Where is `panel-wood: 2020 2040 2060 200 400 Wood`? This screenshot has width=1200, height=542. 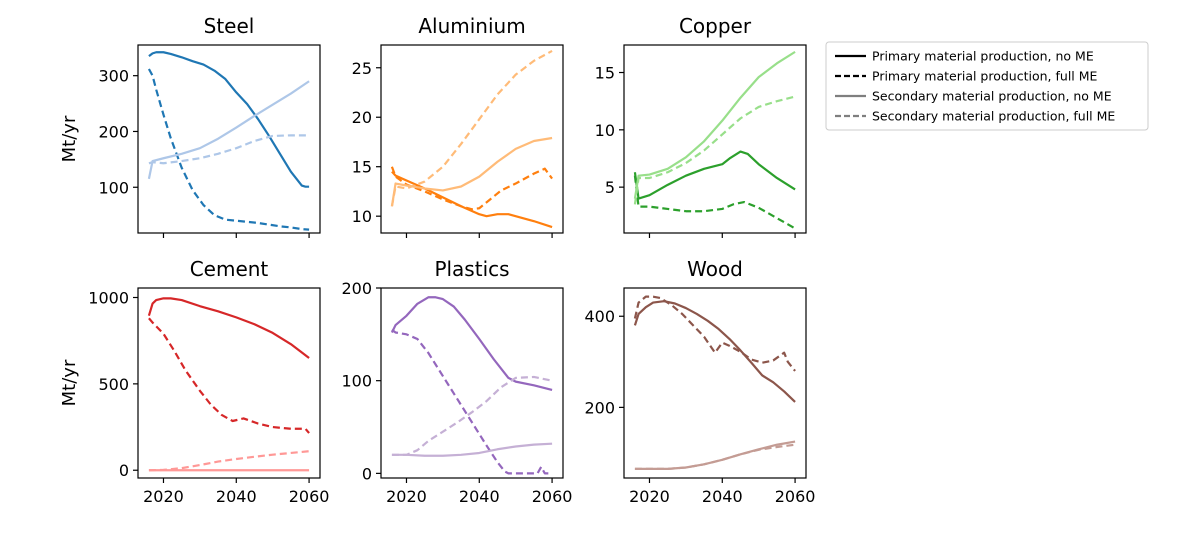 panel-wood: 2020 2040 2060 200 400 Wood is located at coordinates (699, 381).